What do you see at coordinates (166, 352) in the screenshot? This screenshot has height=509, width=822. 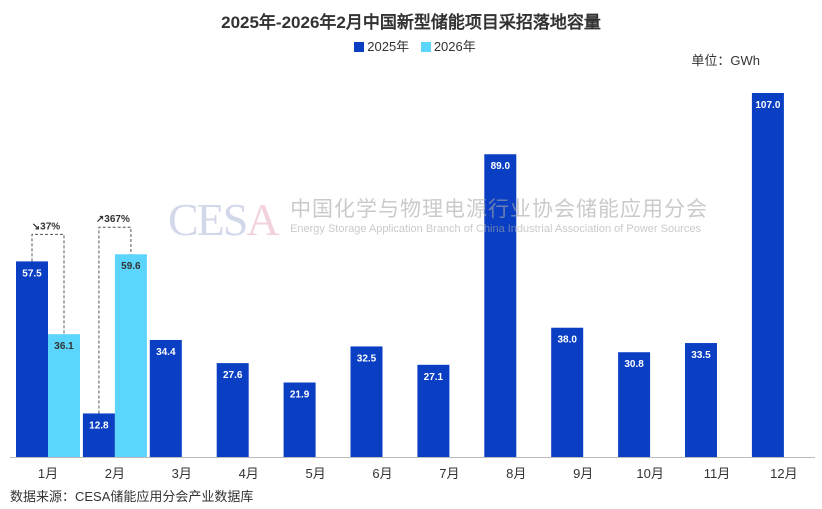 I see `data-label: 34.4` at bounding box center [166, 352].